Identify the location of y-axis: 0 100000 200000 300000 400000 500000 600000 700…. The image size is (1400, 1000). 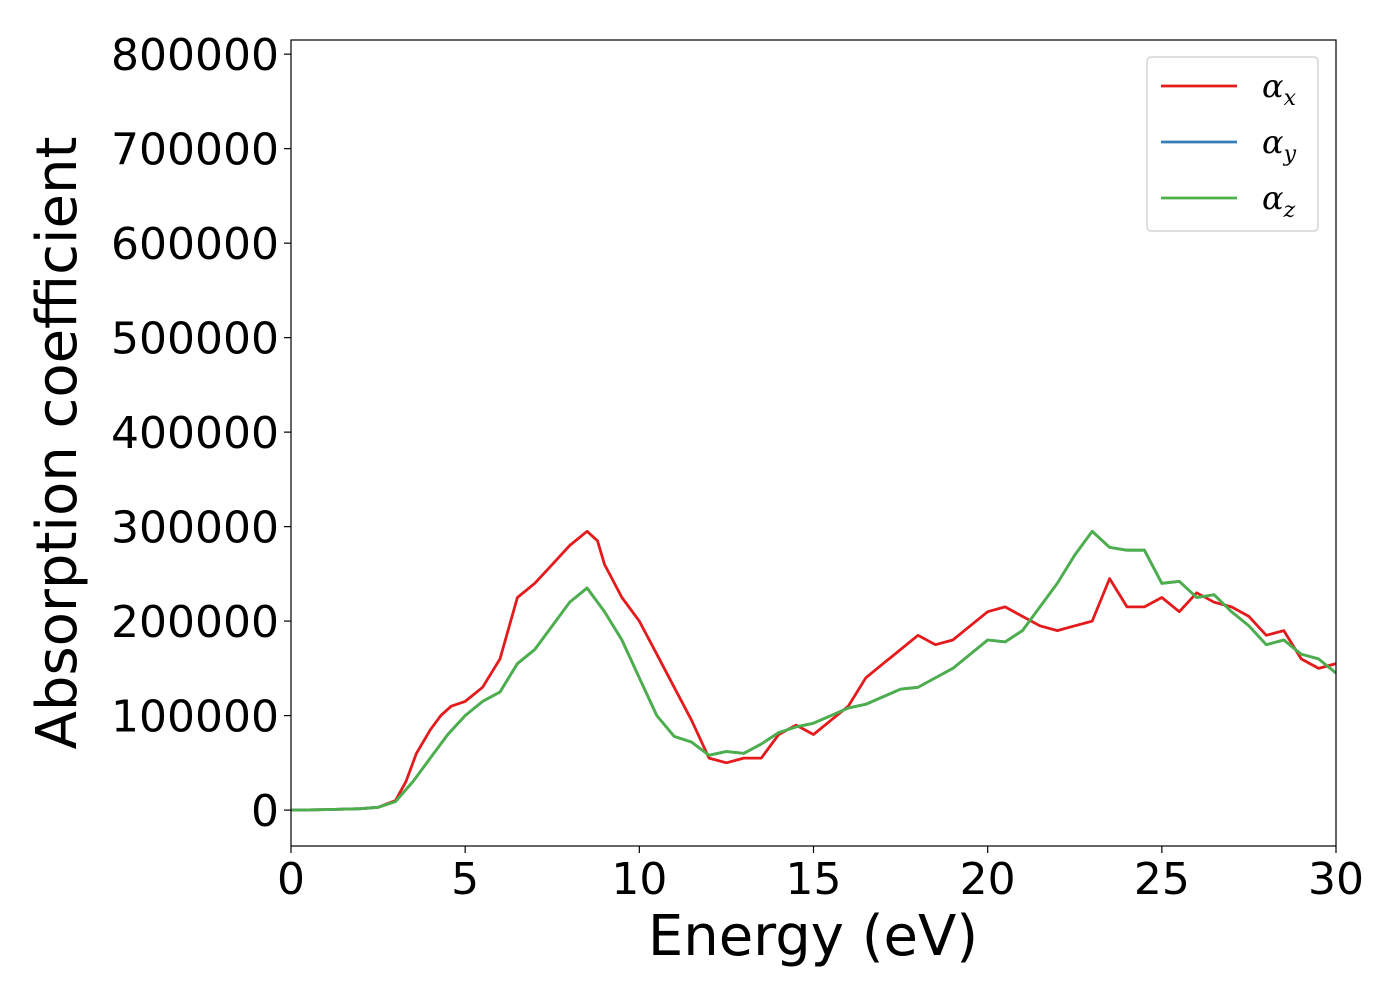
(201, 433).